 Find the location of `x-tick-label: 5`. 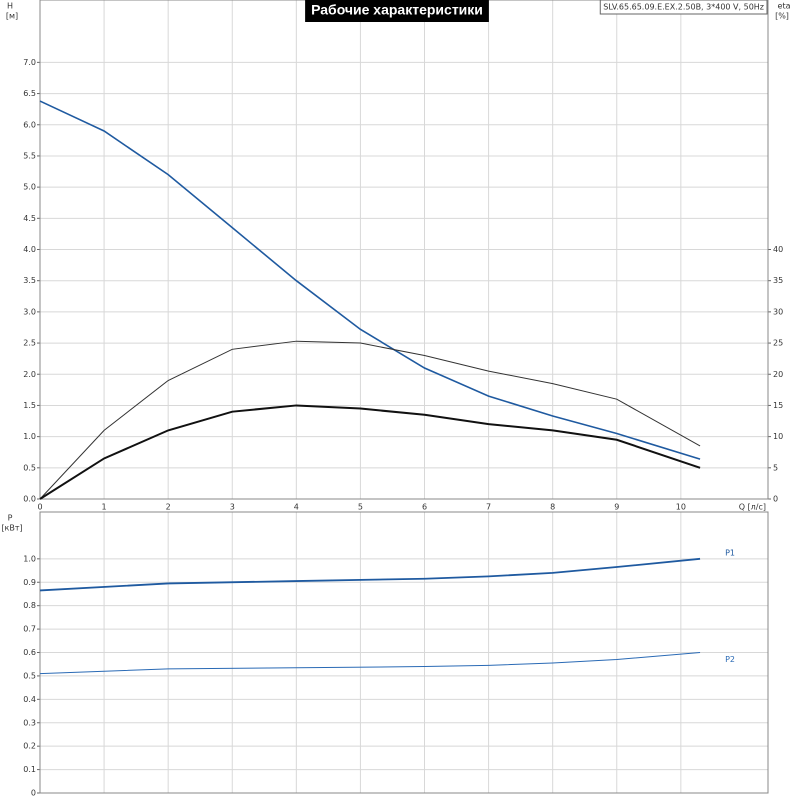

x-tick-label: 5 is located at coordinates (360, 507).